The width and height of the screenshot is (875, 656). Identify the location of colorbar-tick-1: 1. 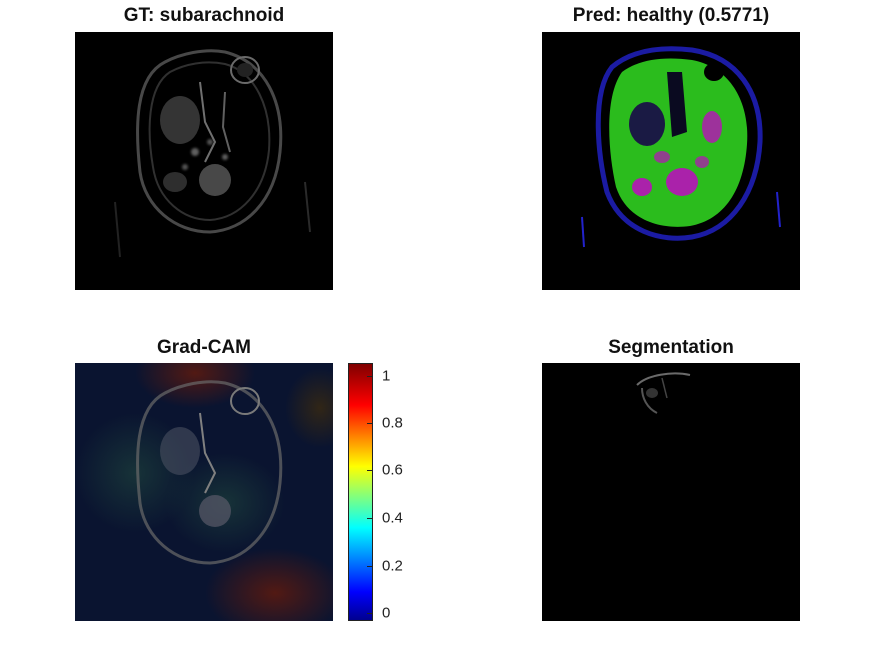
(386, 376).